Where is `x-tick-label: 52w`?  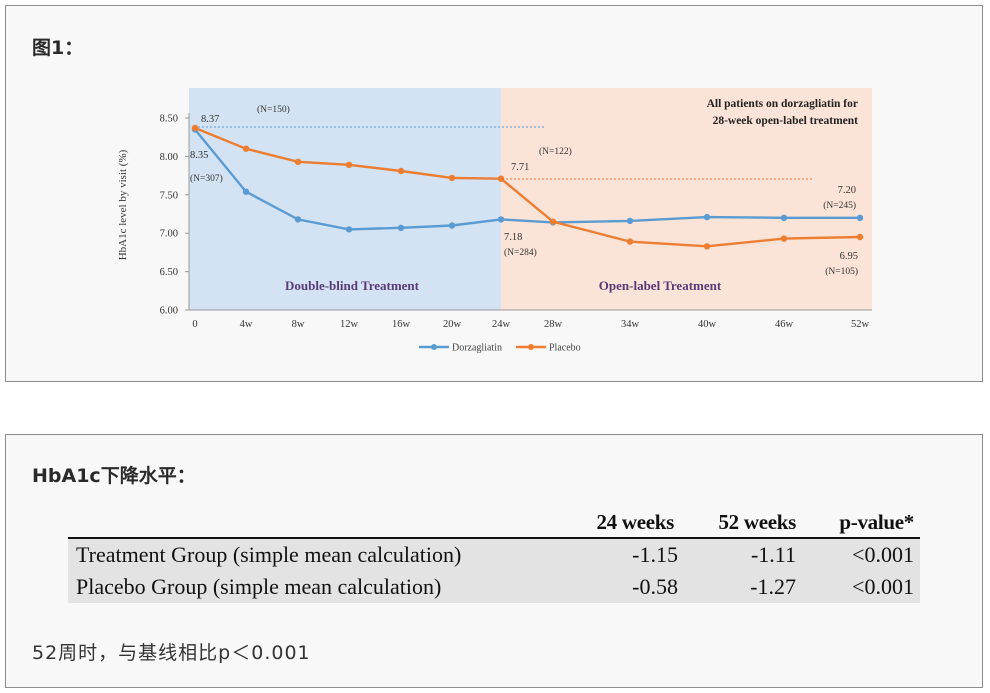 x-tick-label: 52w is located at coordinates (860, 324).